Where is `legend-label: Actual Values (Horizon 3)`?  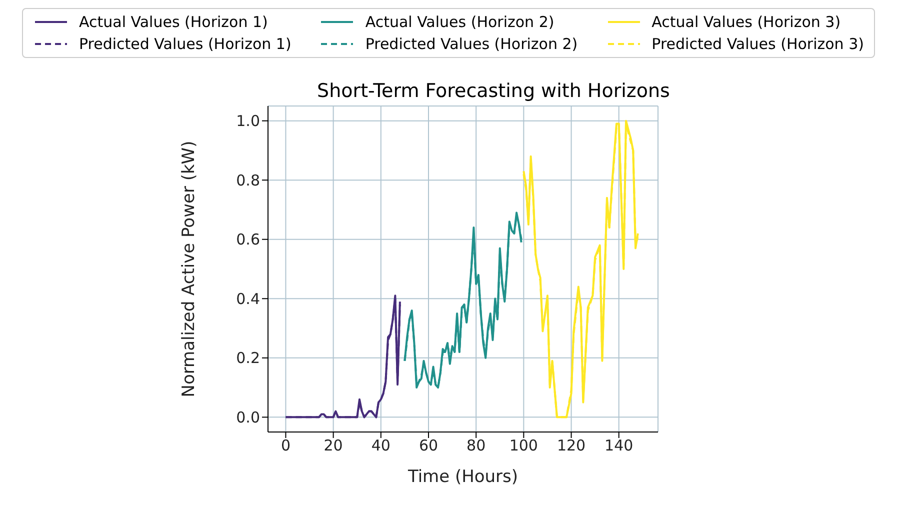
legend-label: Actual Values (Horizon 3) is located at coordinates (746, 22).